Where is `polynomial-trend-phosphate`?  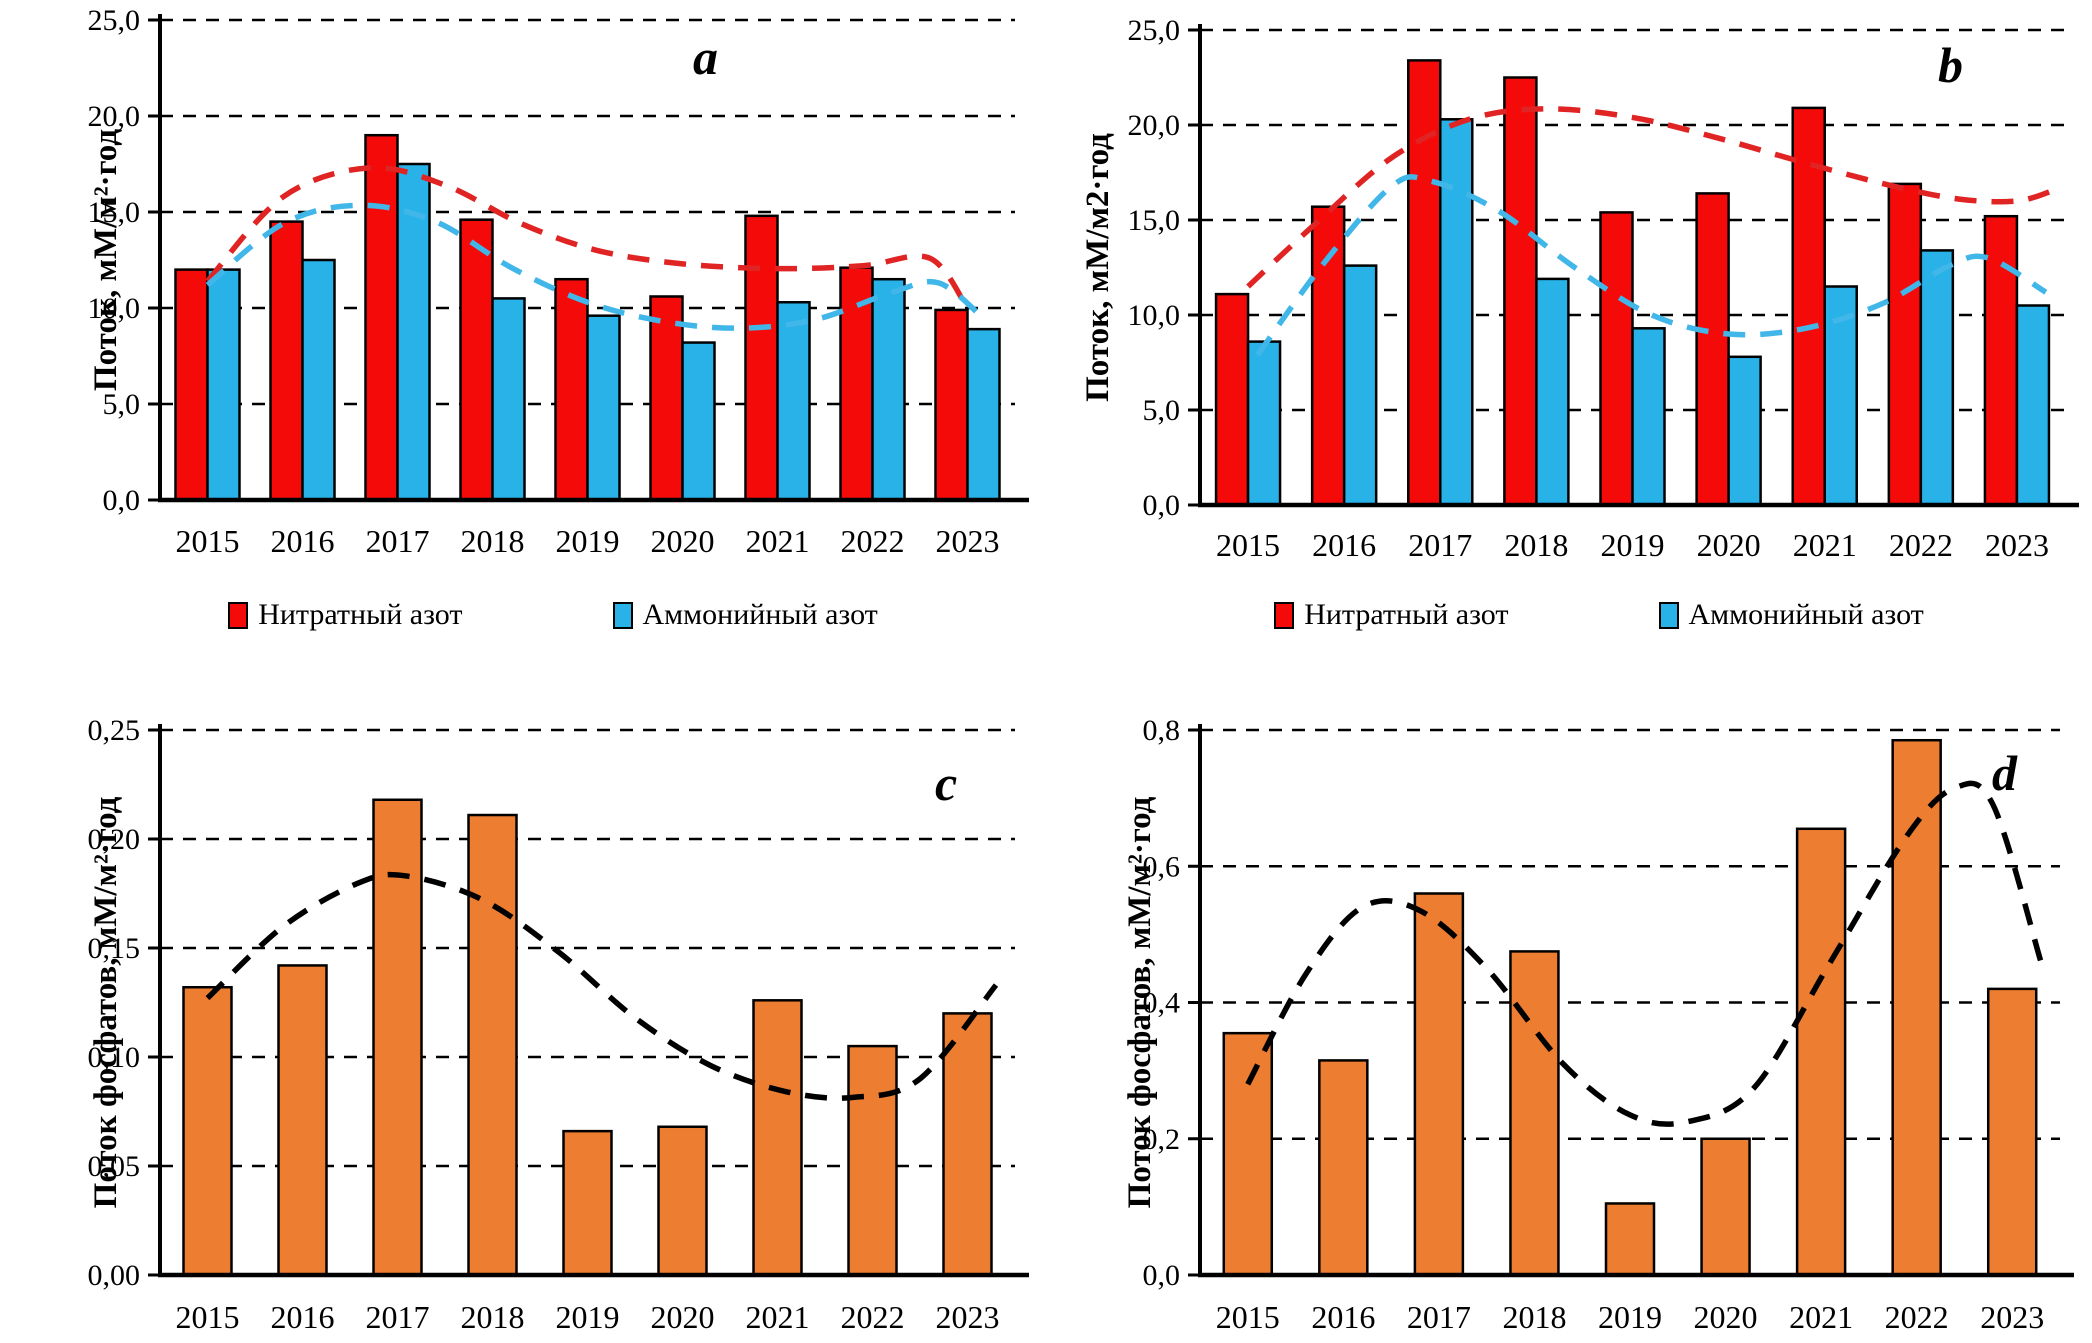 polynomial-trend-phosphate is located at coordinates (1644, 953).